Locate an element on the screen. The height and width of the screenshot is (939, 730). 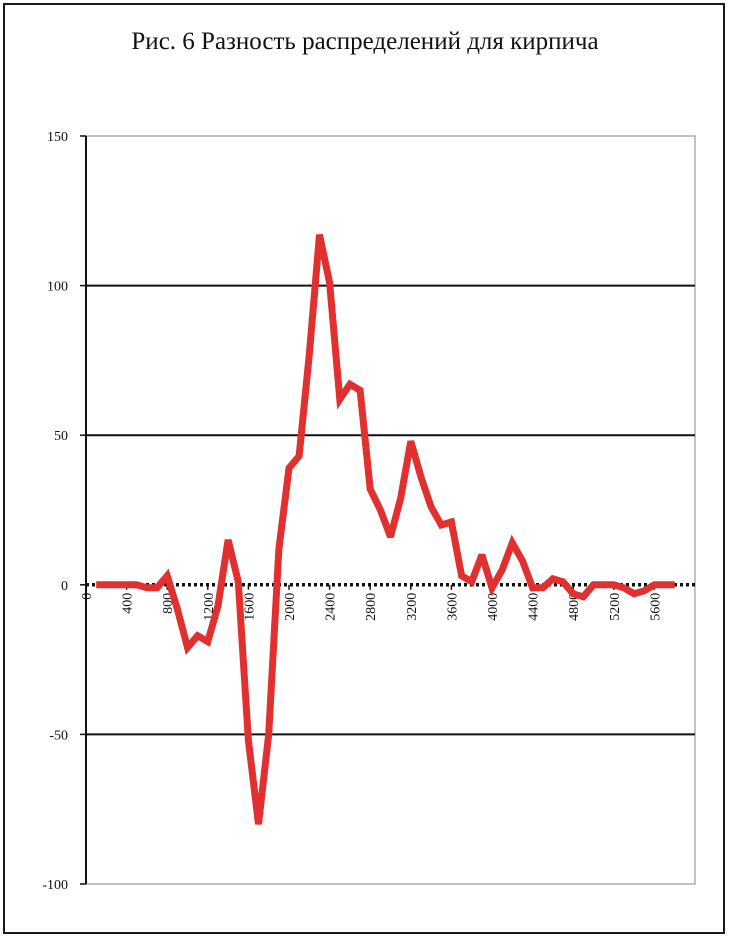
y-tick-label: -100 is located at coordinates (55, 885).